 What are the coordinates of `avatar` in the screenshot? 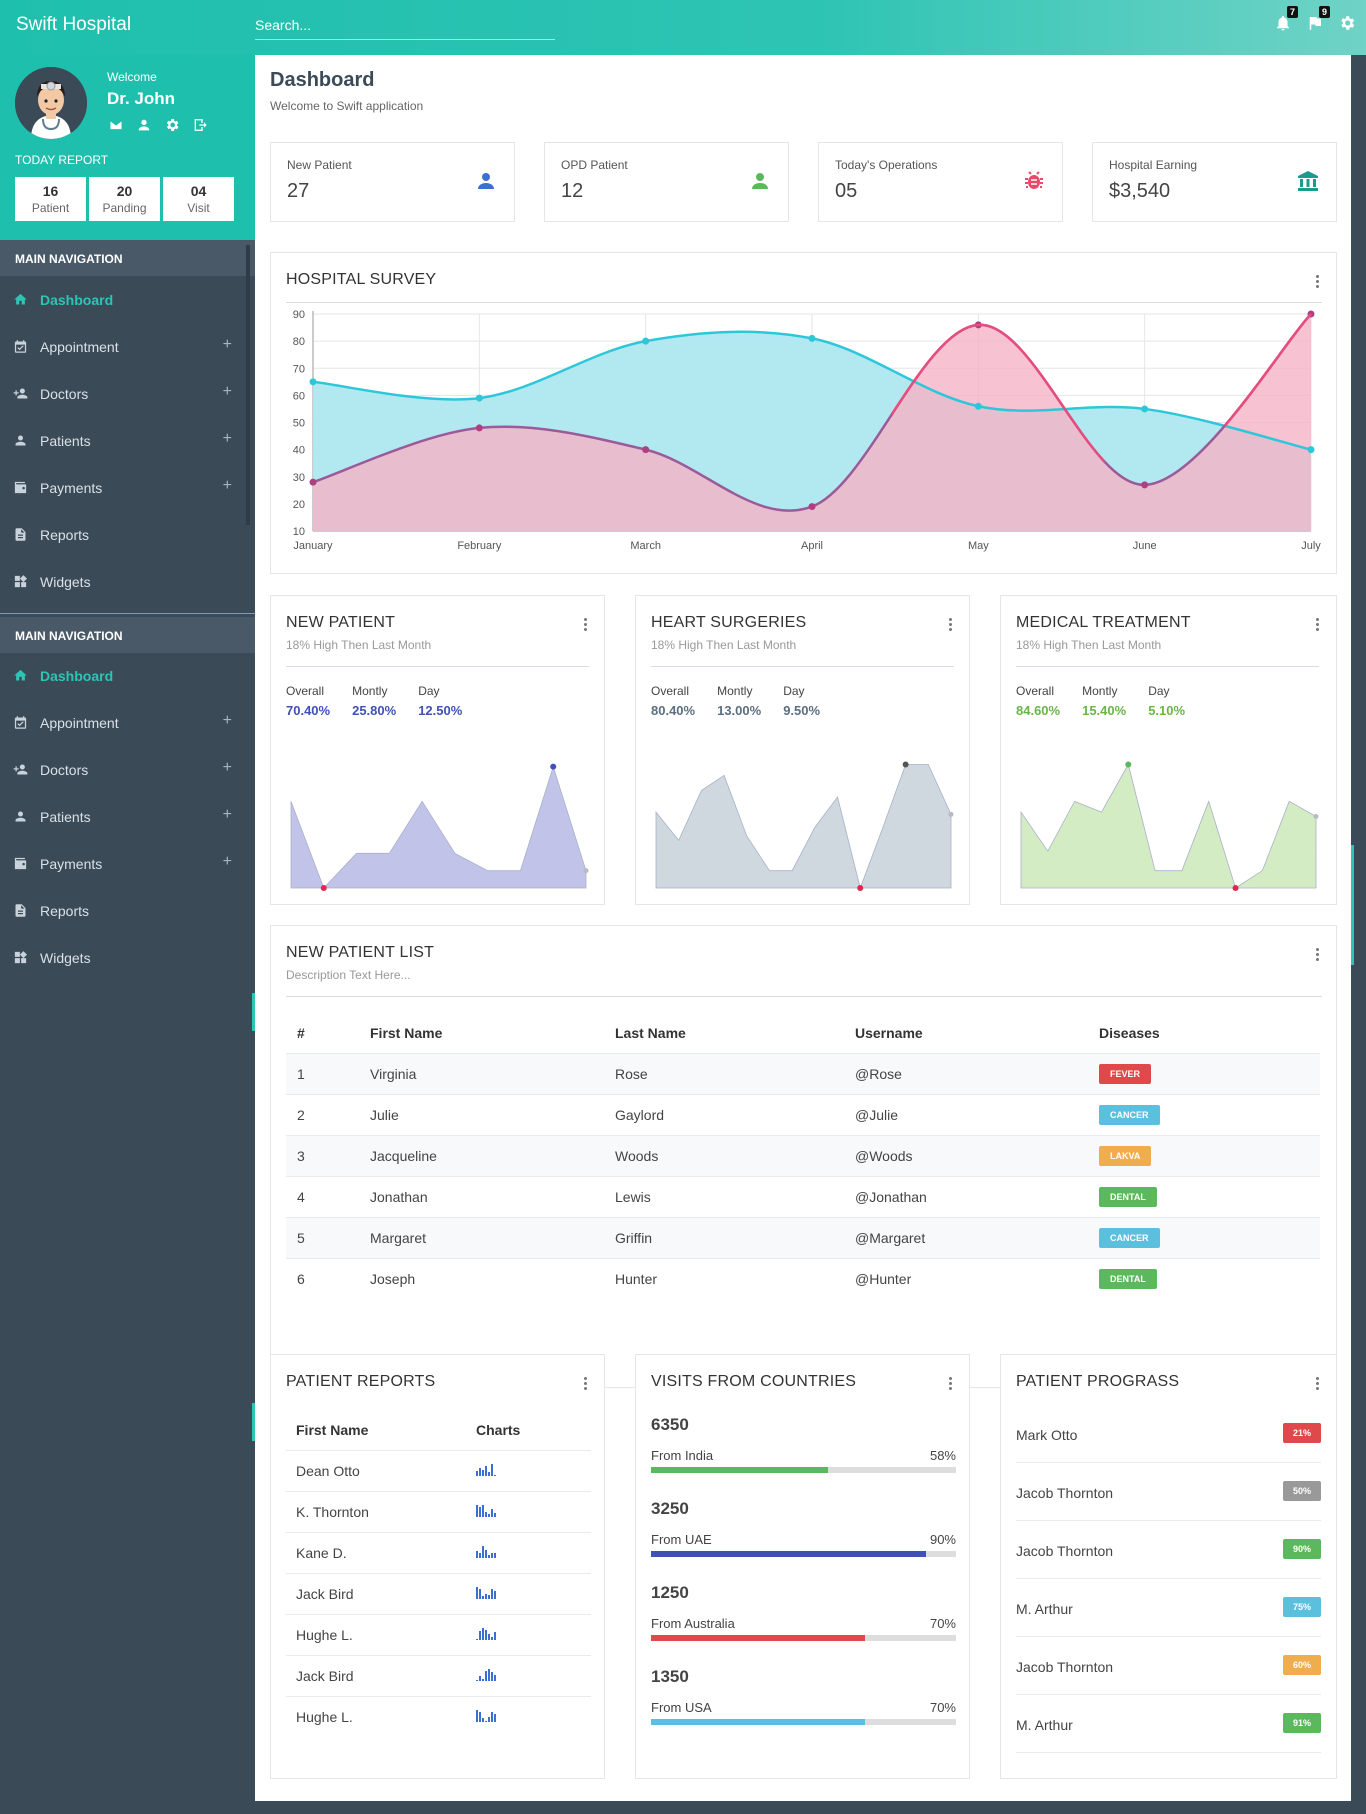 It's located at (51, 103).